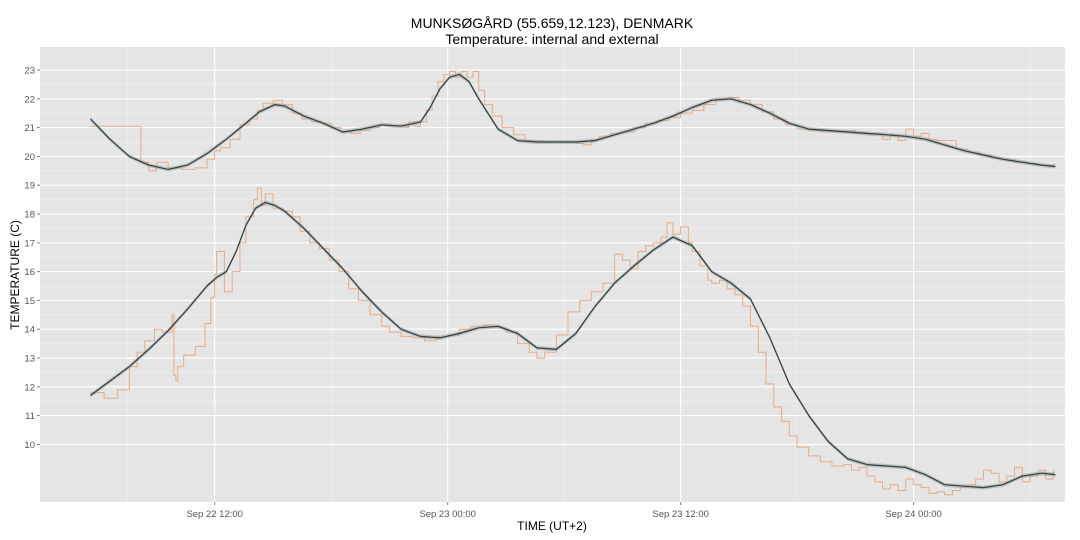  What do you see at coordinates (29, 445) in the screenshot?
I see `y-tick-label: 10` at bounding box center [29, 445].